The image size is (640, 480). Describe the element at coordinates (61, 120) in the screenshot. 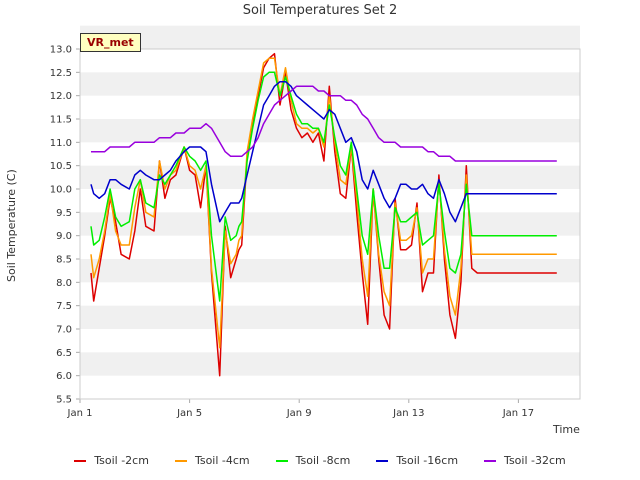

I see `y-tick-label: 11.5` at that location.